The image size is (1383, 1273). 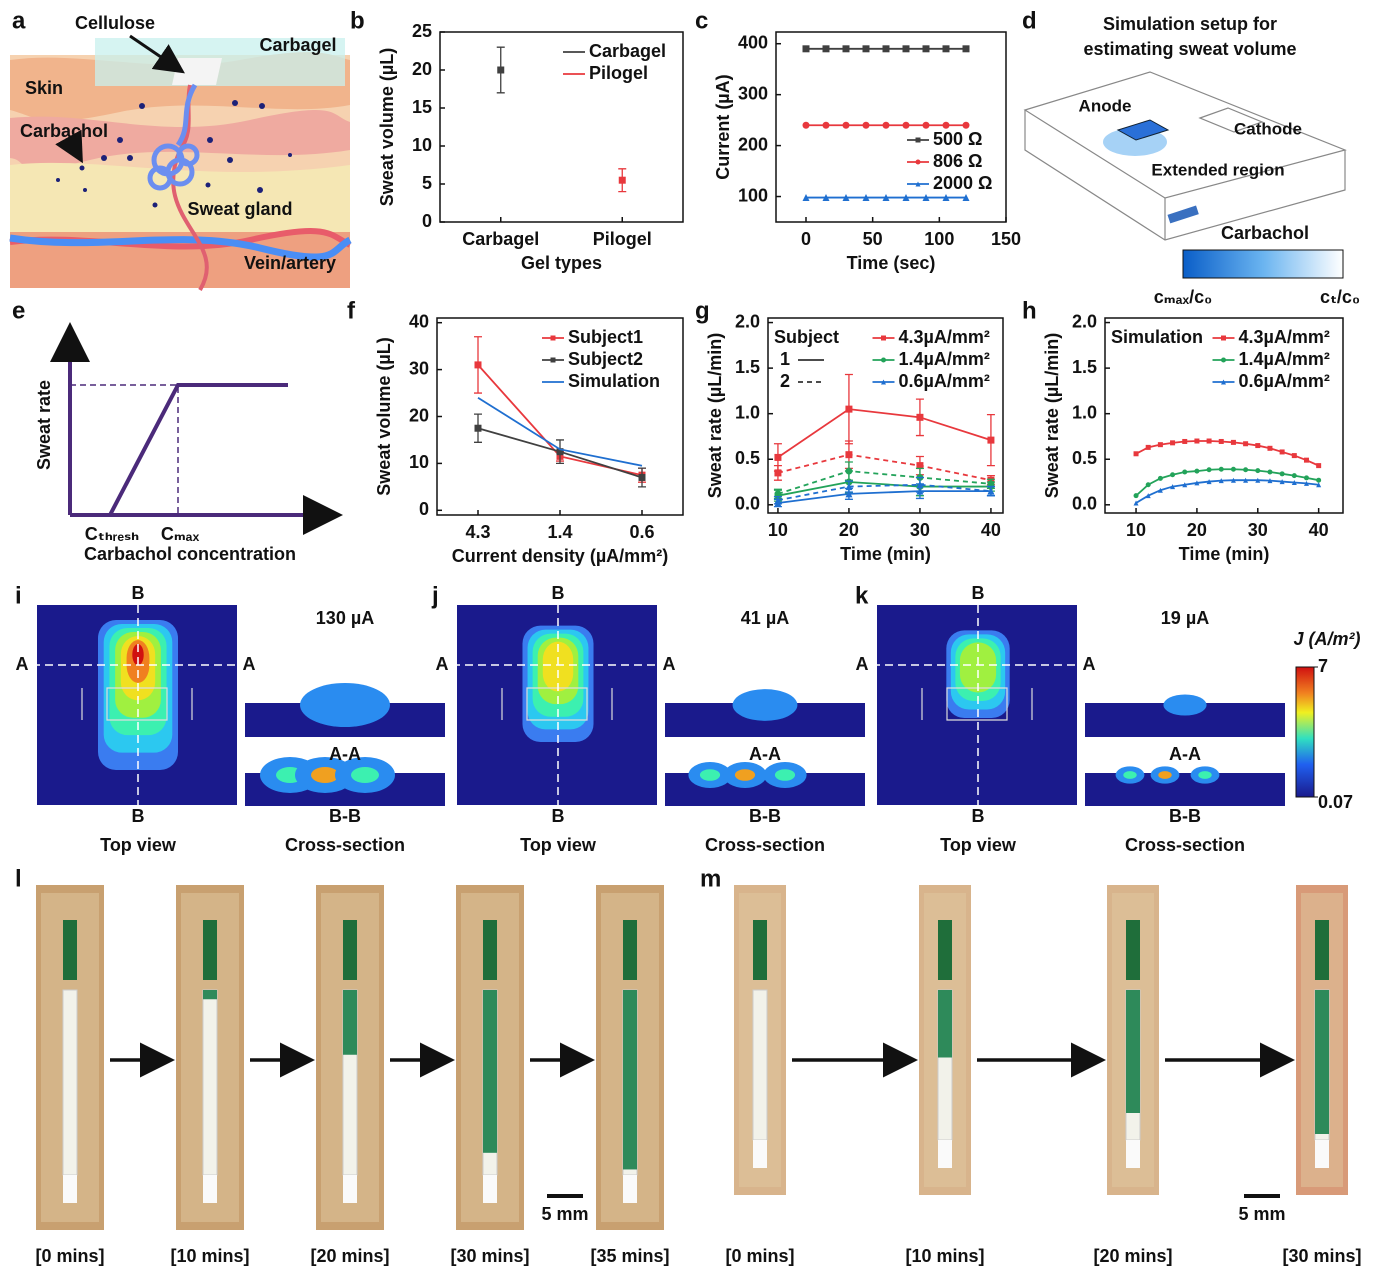 I want to click on x-tick-label: 4.3, so click(x=477, y=532).